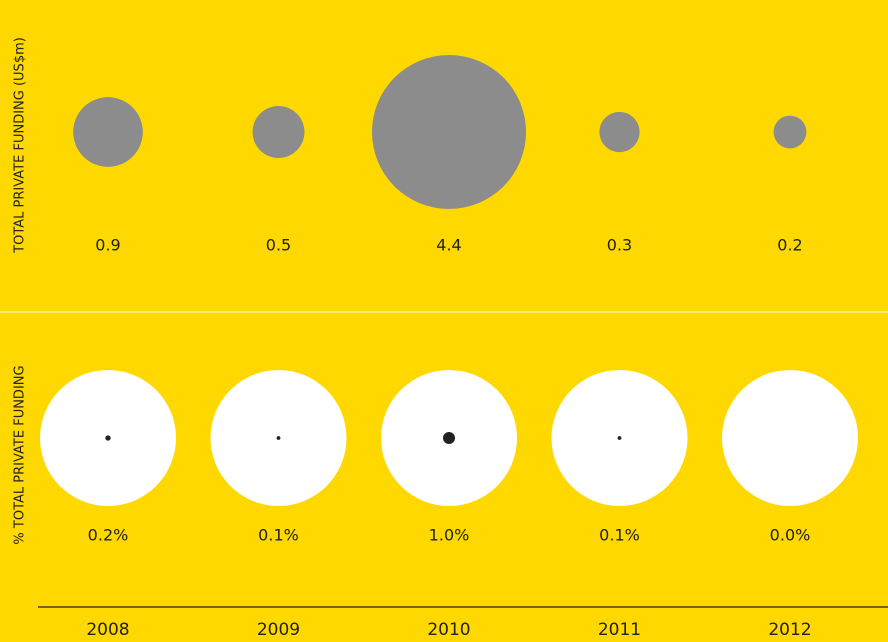 The image size is (888, 642). What do you see at coordinates (619, 245) in the screenshot?
I see `value-label: 0.3` at bounding box center [619, 245].